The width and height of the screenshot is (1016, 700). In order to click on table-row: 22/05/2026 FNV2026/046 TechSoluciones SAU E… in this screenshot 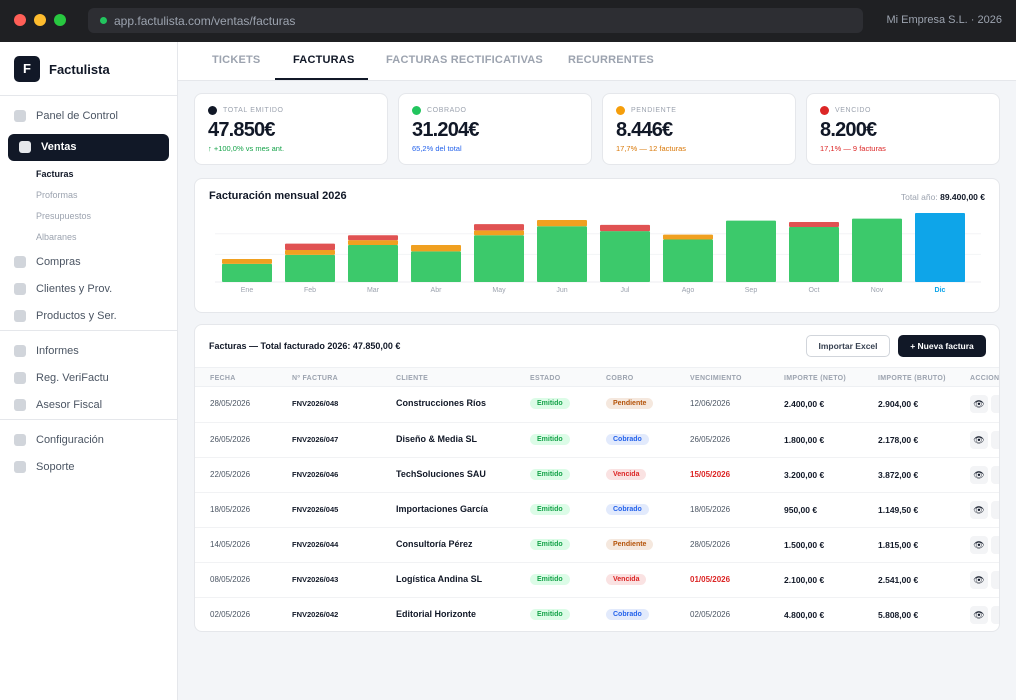, I will do `click(597, 474)`.